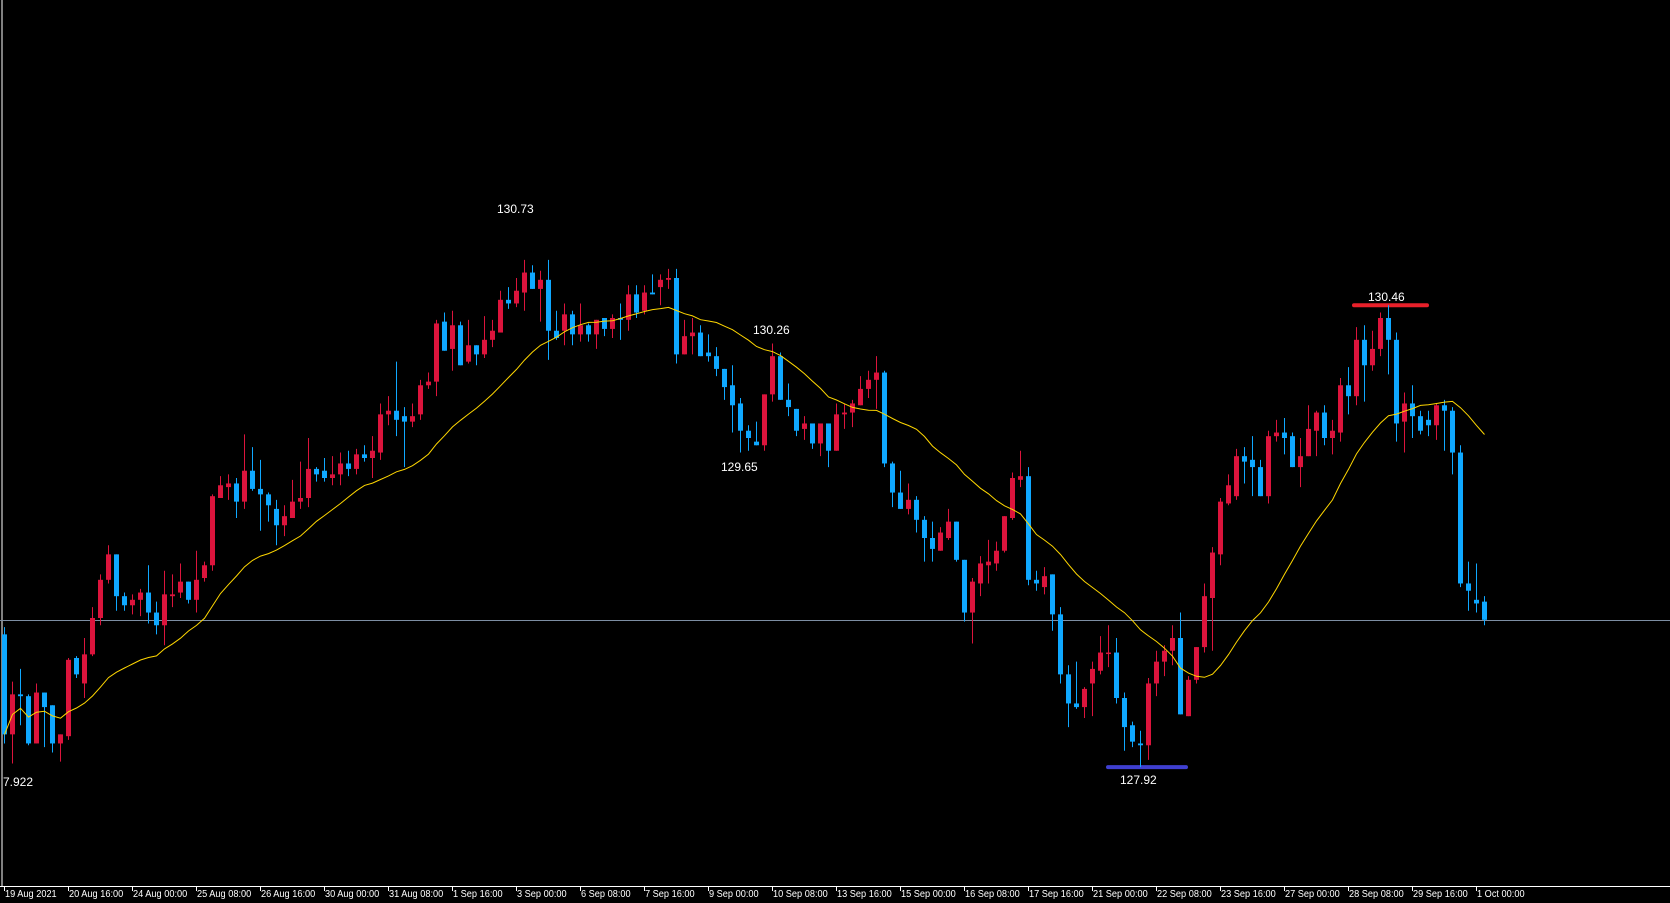  Describe the element at coordinates (771, 330) in the screenshot. I see `annotation-swing-high-label: 130.26` at that location.